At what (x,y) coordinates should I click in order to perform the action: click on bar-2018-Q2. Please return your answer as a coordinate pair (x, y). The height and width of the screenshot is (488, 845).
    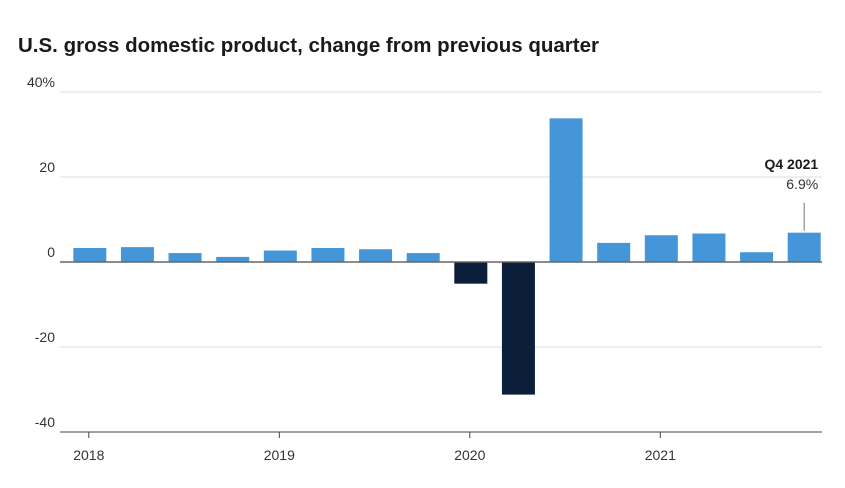
    Looking at the image, I should click on (137, 254).